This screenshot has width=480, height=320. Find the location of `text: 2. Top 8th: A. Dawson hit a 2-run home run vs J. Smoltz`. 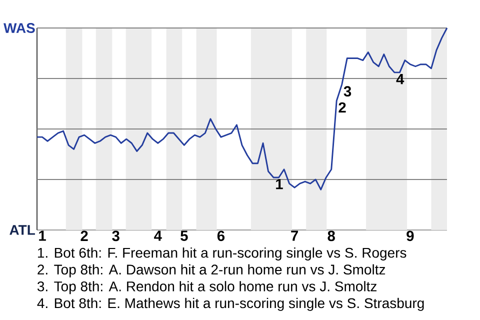

text: 2. Top 8th: A. Dawson hit a 2-run home run vs J. Smoltz is located at coordinates (212, 271).